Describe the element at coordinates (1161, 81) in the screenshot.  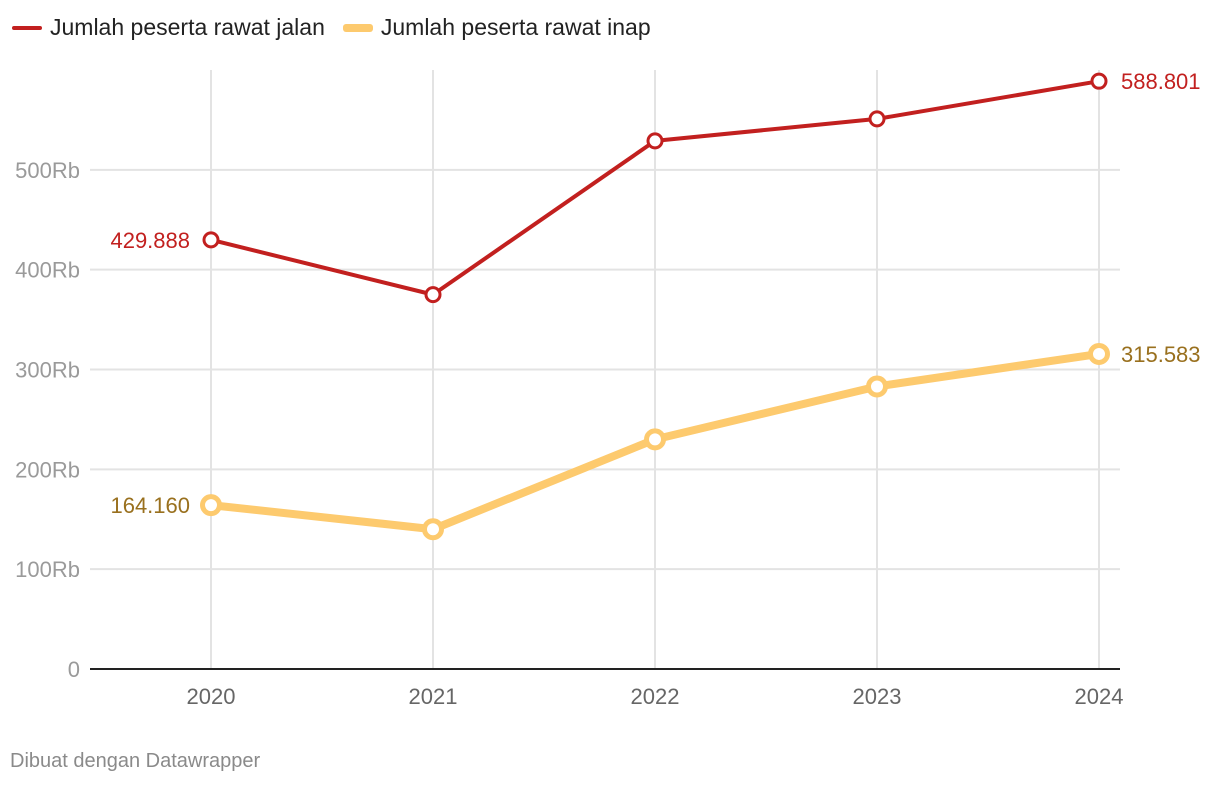
I see `data-label: 588.801` at that location.